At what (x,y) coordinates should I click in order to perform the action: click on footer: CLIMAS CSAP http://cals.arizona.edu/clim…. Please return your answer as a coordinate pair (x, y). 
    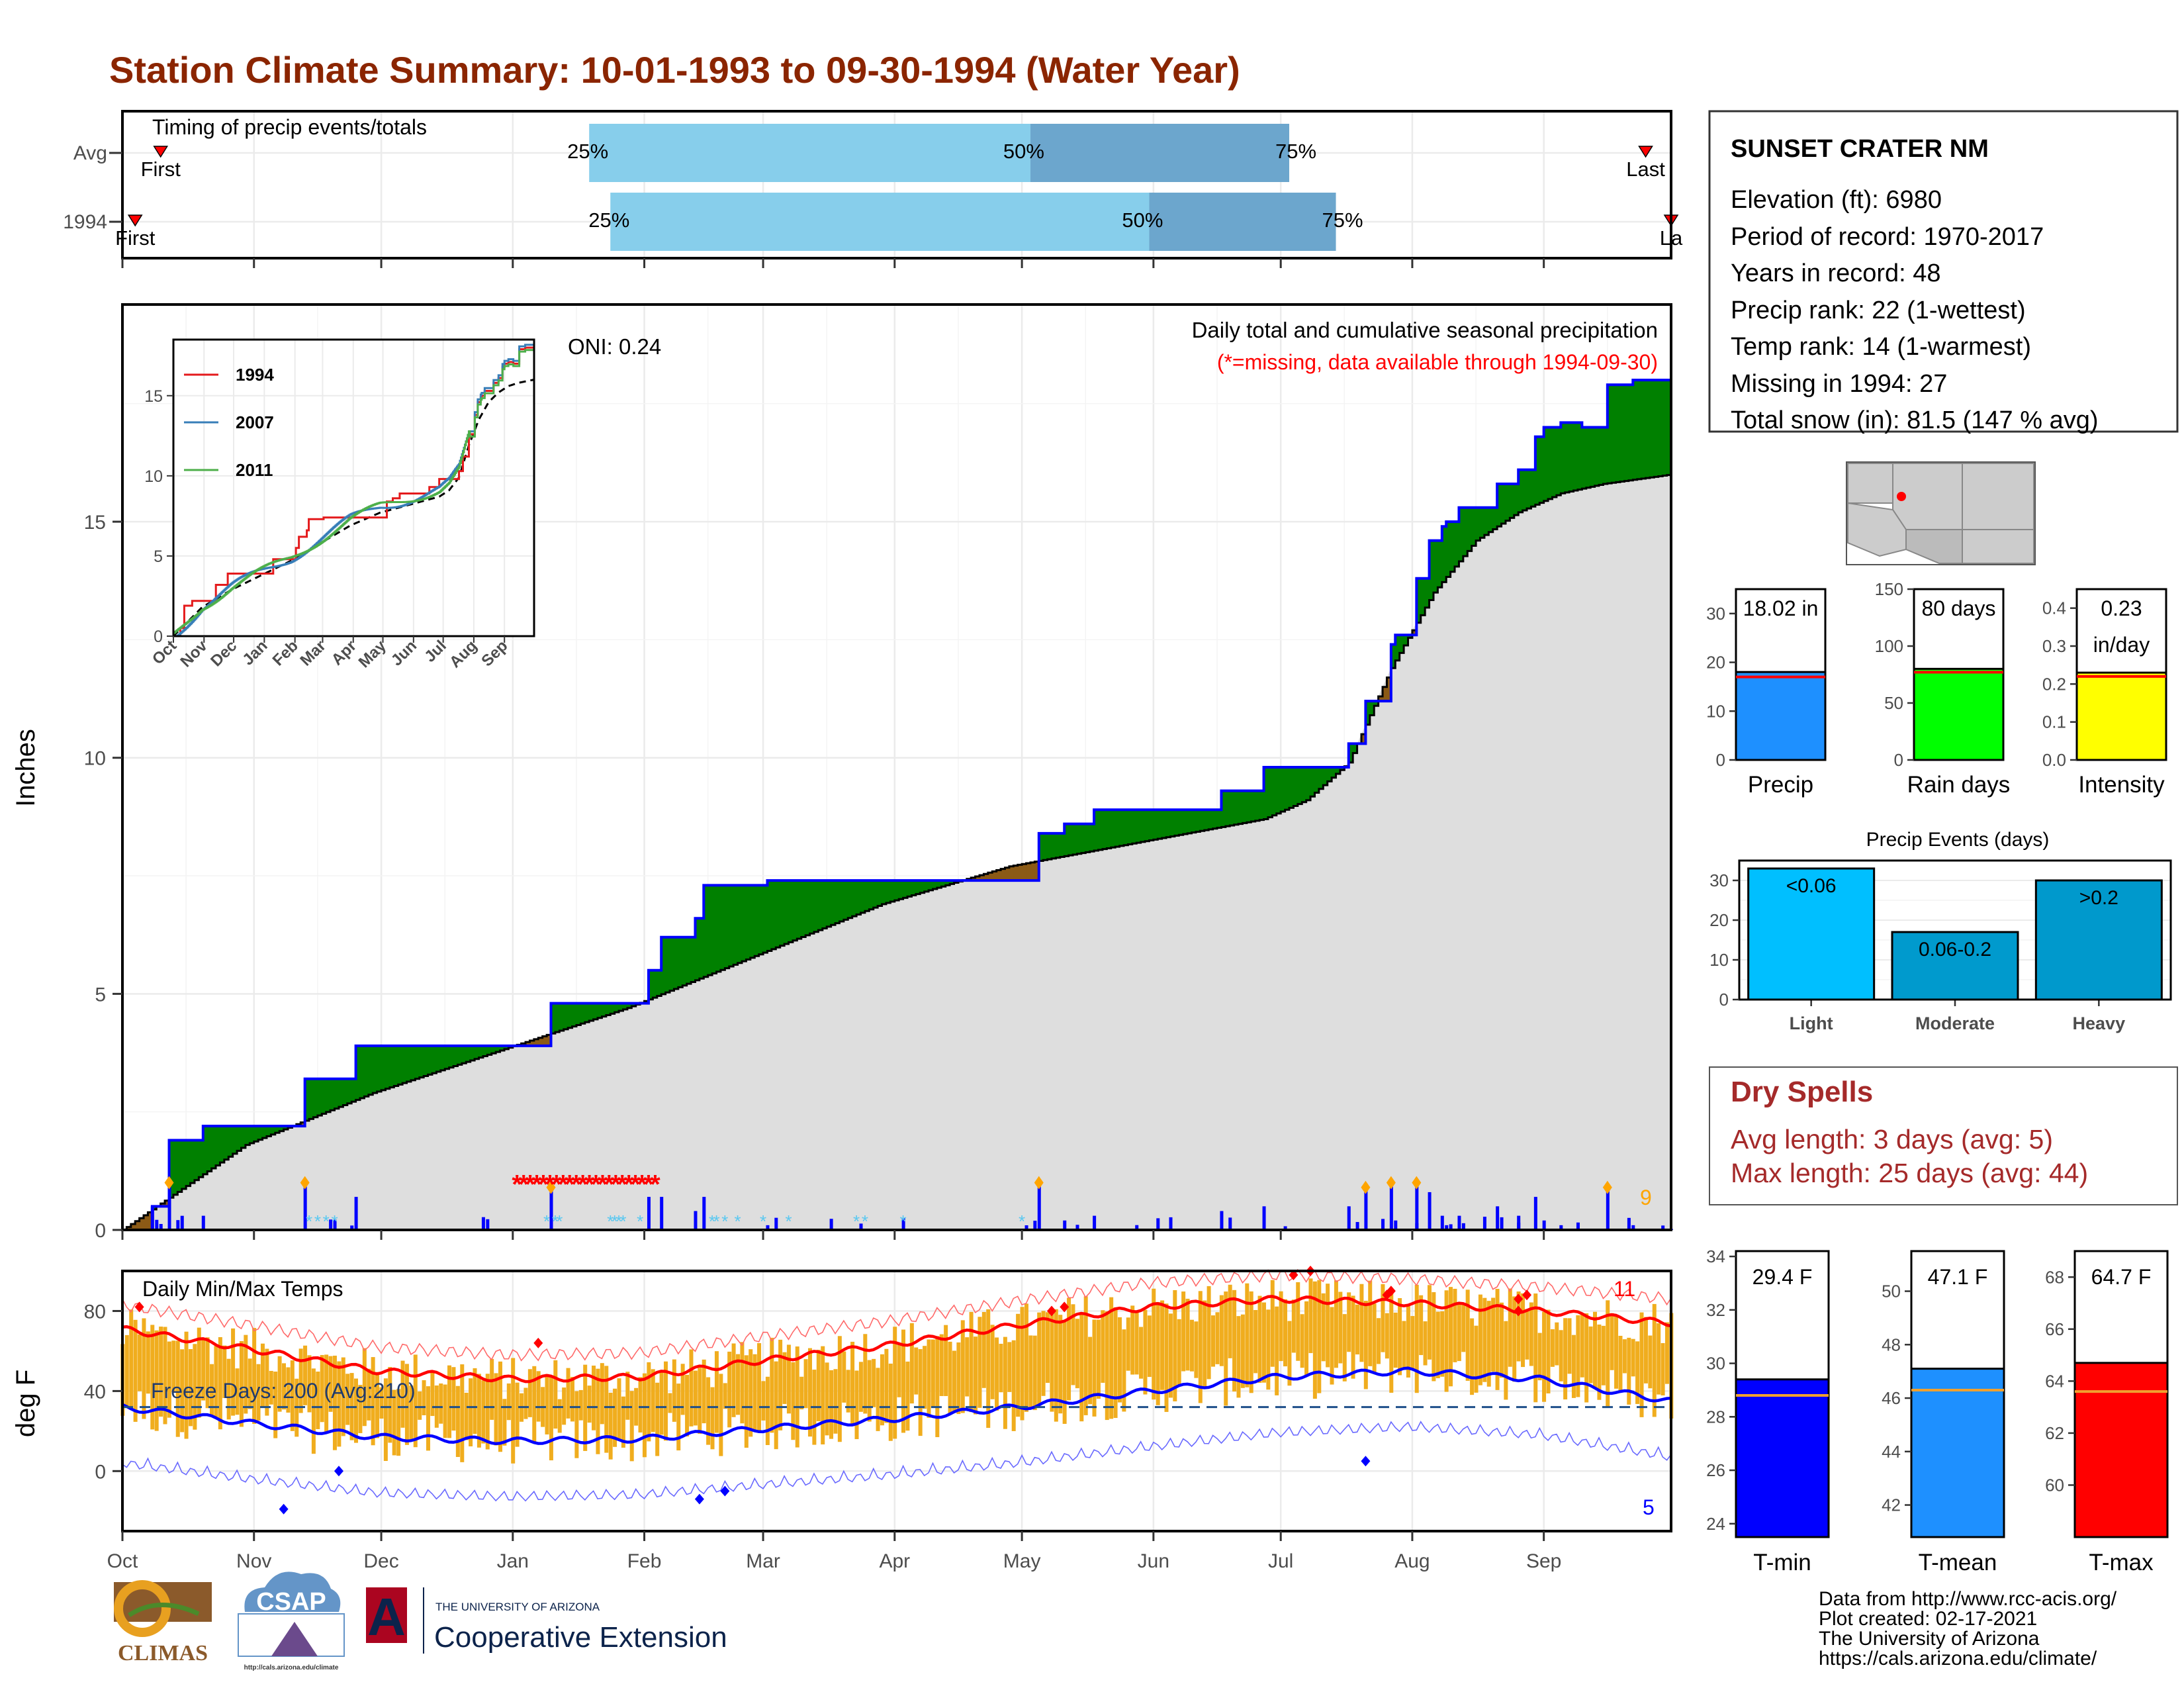
    Looking at the image, I should click on (1115, 1621).